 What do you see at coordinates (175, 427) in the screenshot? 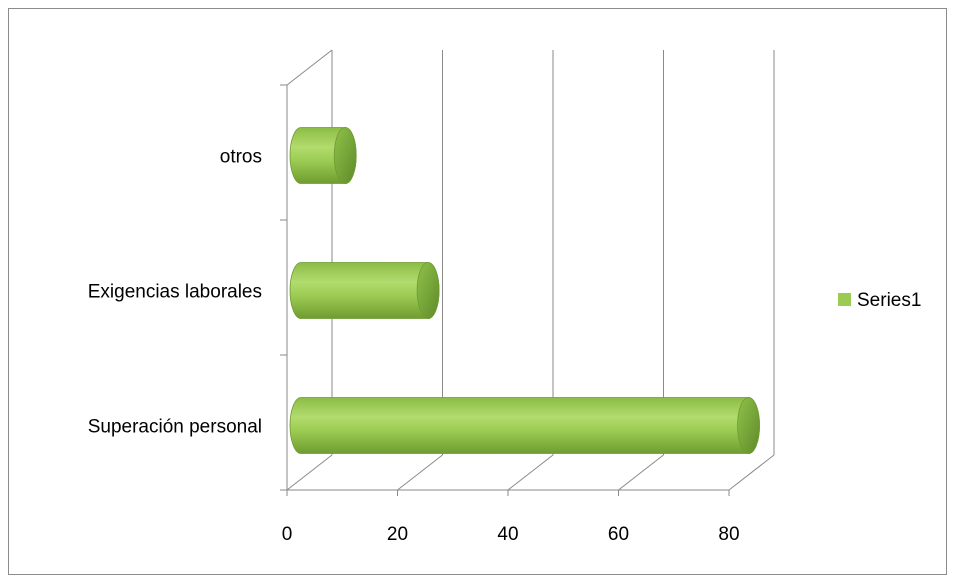
I see `y-category-label: Superación personal` at bounding box center [175, 427].